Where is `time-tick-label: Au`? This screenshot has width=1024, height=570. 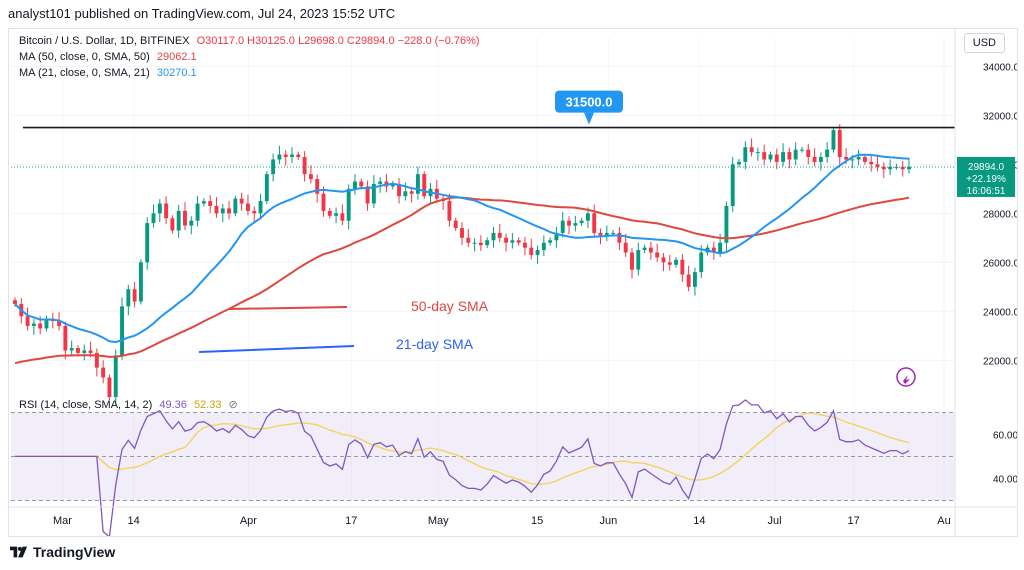 time-tick-label: Au is located at coordinates (943, 521).